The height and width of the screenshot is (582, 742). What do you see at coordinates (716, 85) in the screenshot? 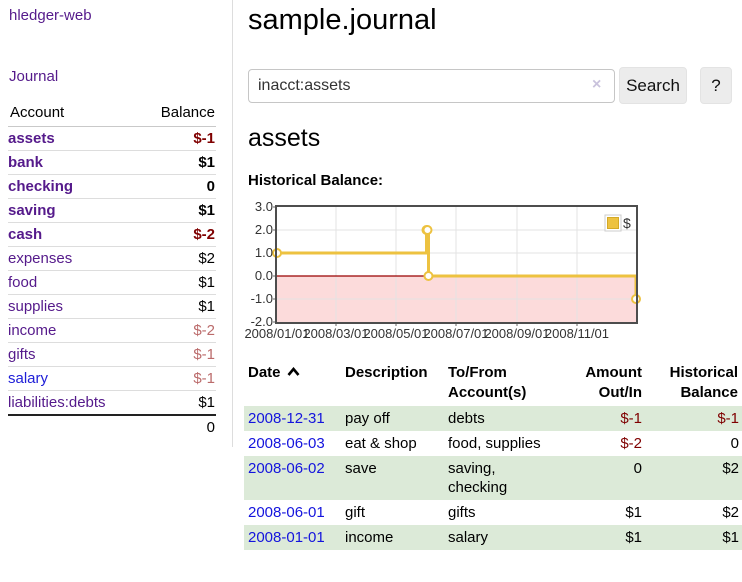
I see `help-button: ?` at bounding box center [716, 85].